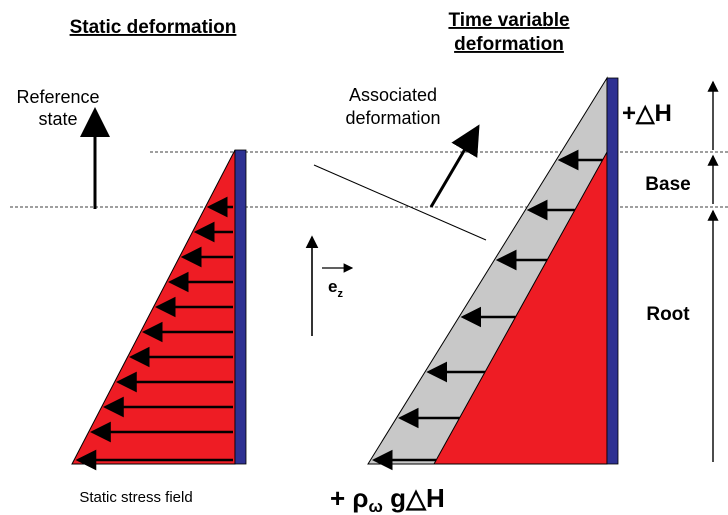 This screenshot has height=515, width=728. I want to click on static-stress-field-label: Static stress field, so click(135, 497).